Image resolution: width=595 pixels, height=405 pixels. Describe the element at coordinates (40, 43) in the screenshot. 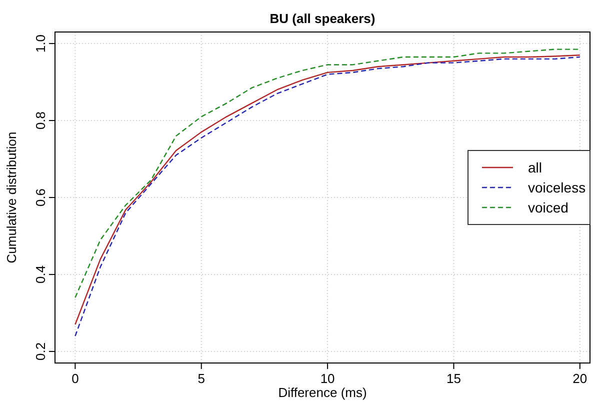

I see `y-tick-label: 1.0` at that location.